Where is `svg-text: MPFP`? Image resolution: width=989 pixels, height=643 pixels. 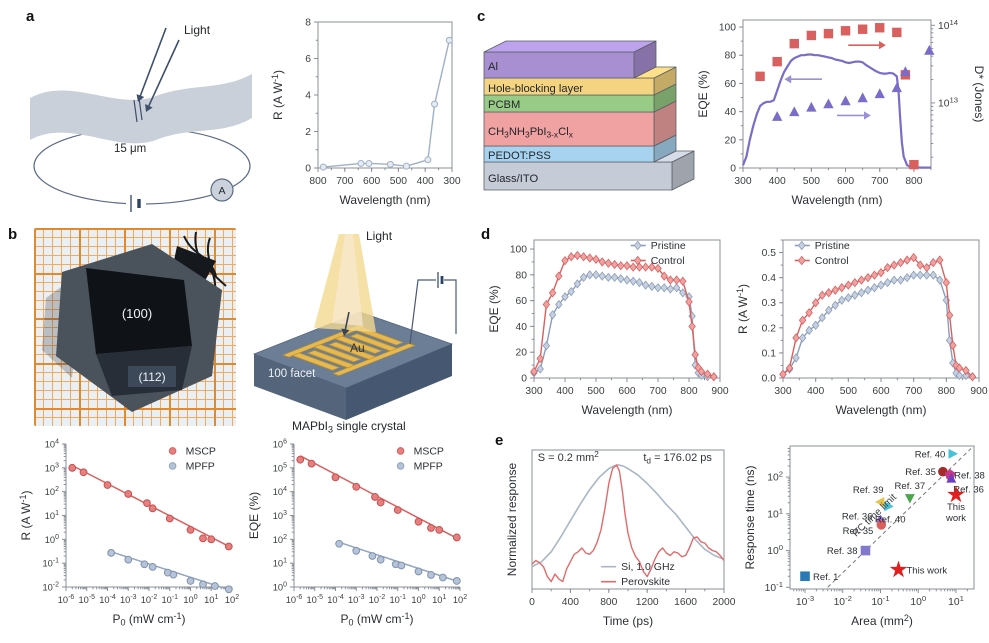
svg-text: MPFP is located at coordinates (200, 466).